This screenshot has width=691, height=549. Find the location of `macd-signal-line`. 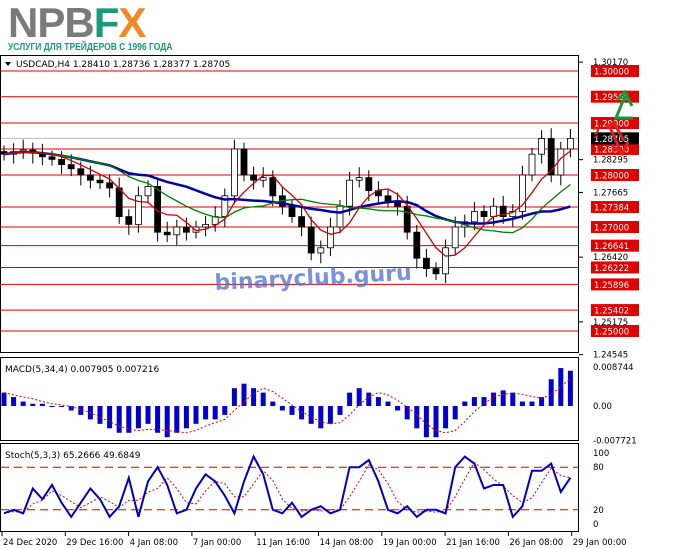

macd-signal-line is located at coordinates (287, 406).